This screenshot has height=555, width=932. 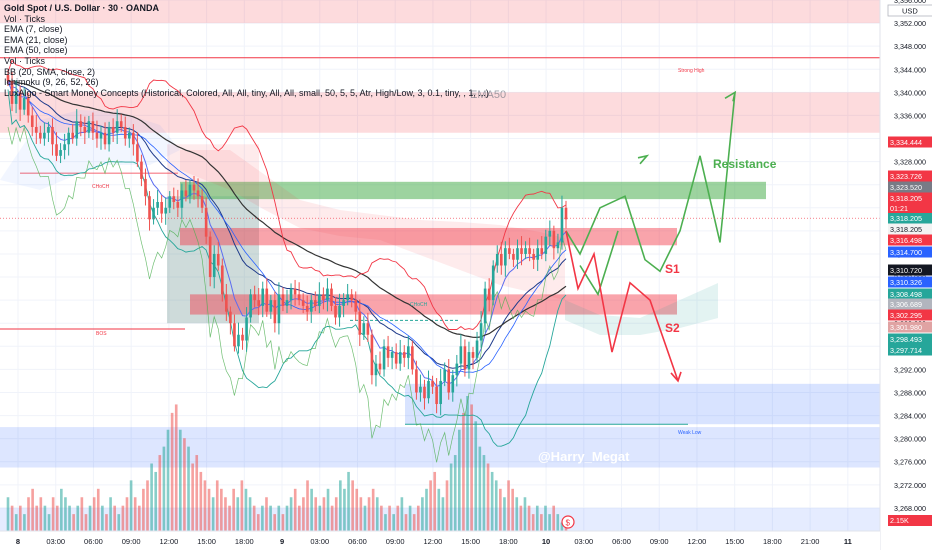 I want to click on legend-row: BB (20, SMA, close, 2), so click(x=50, y=71).